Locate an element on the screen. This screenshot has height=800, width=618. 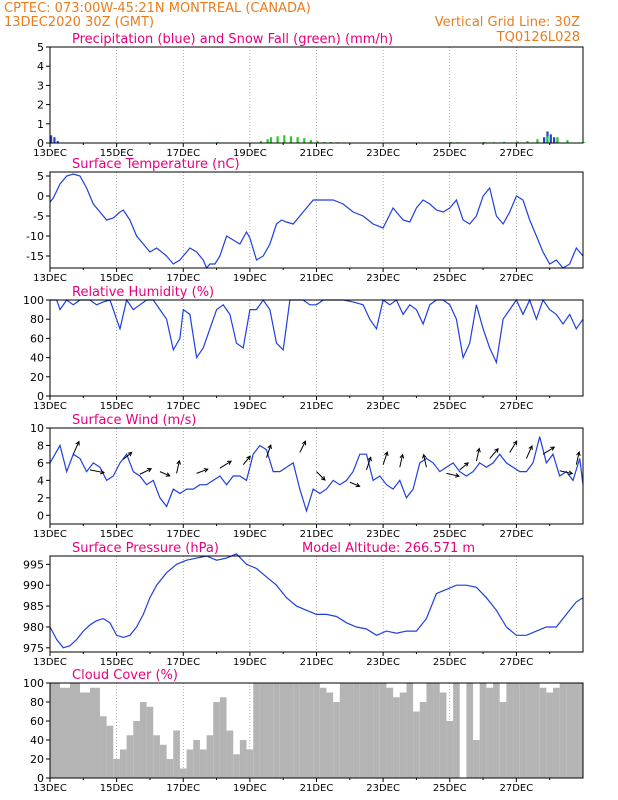
panel-frame is located at coordinates (316, 95).